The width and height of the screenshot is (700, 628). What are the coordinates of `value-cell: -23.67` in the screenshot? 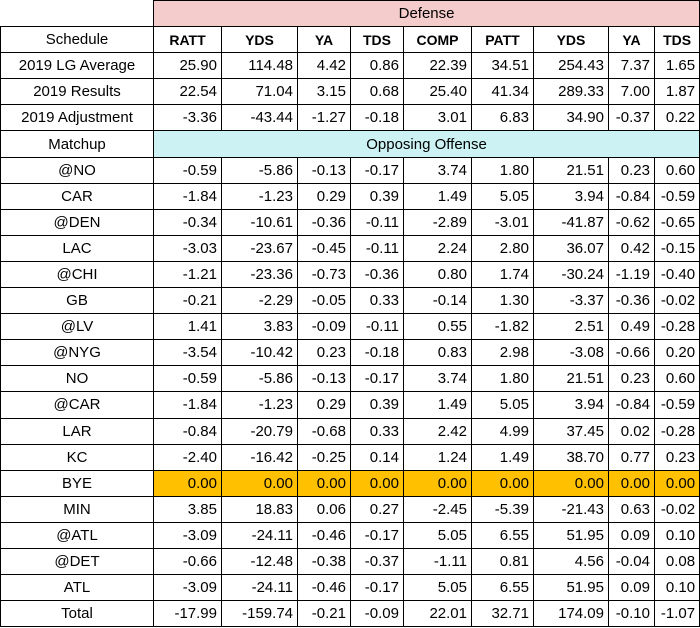 It's located at (259, 248).